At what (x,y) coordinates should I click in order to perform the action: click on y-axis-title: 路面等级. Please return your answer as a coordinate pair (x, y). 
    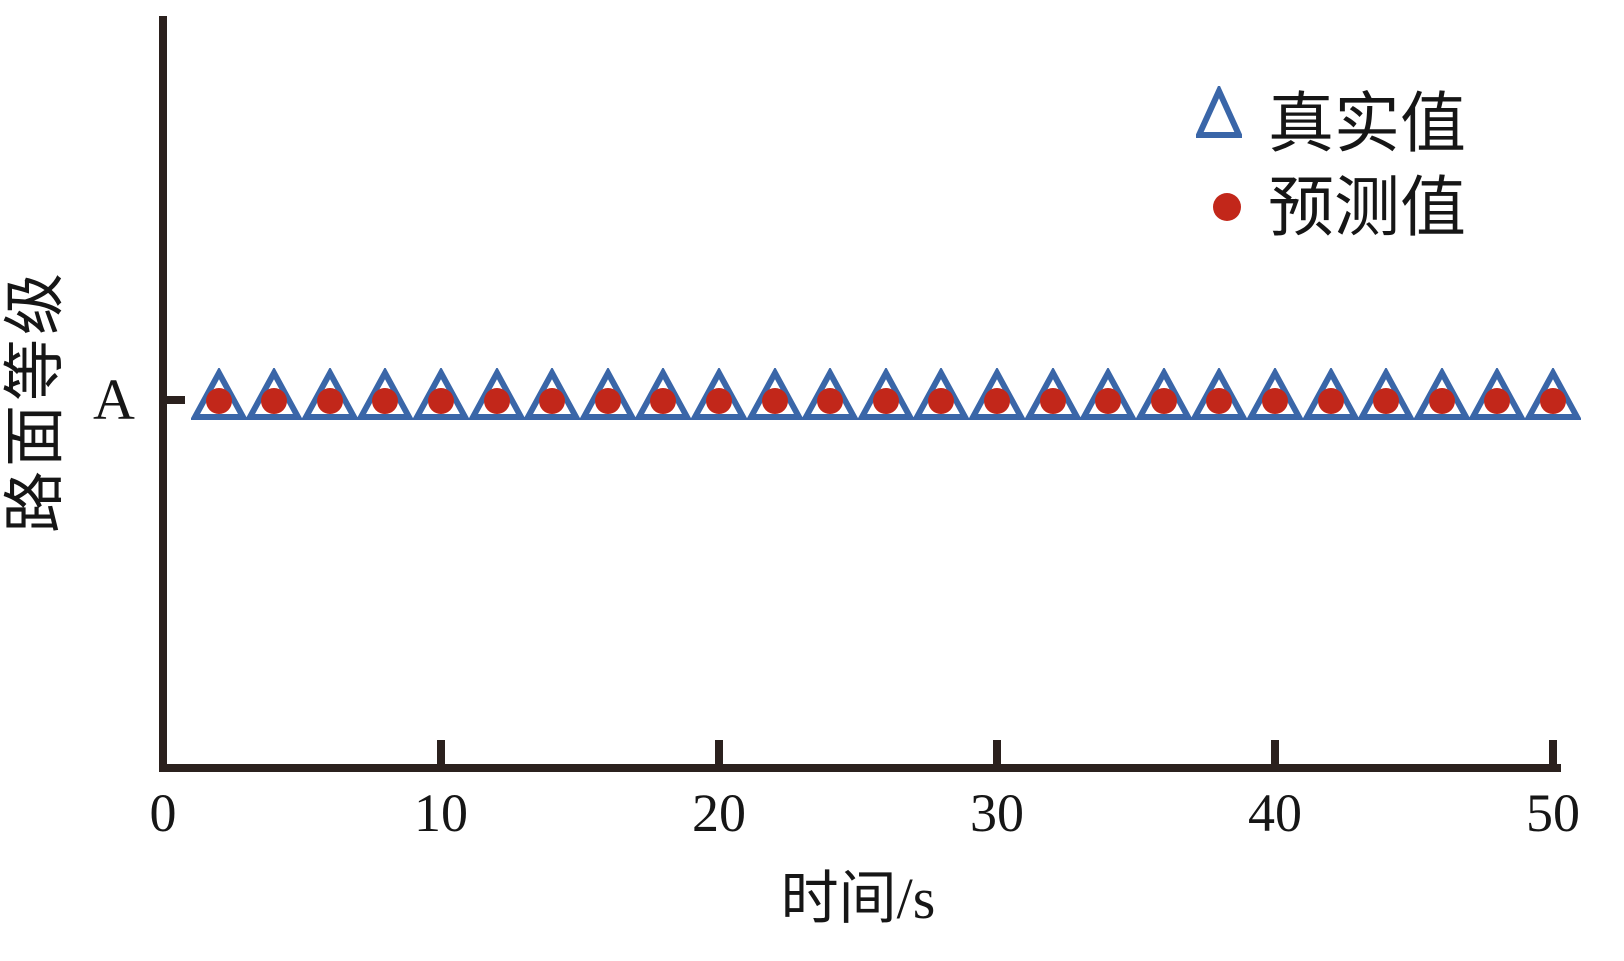
    Looking at the image, I should click on (36, 401).